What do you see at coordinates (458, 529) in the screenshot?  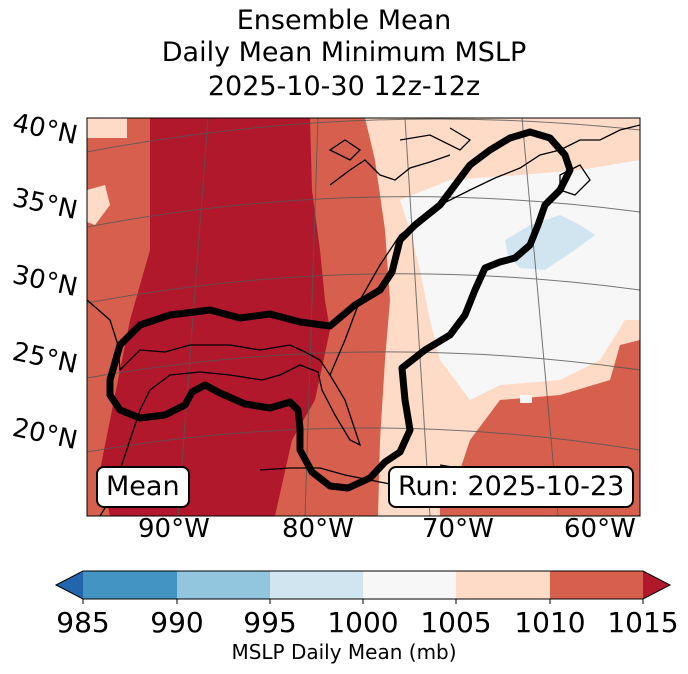 I see `lon-label-70w: 70°W` at bounding box center [458, 529].